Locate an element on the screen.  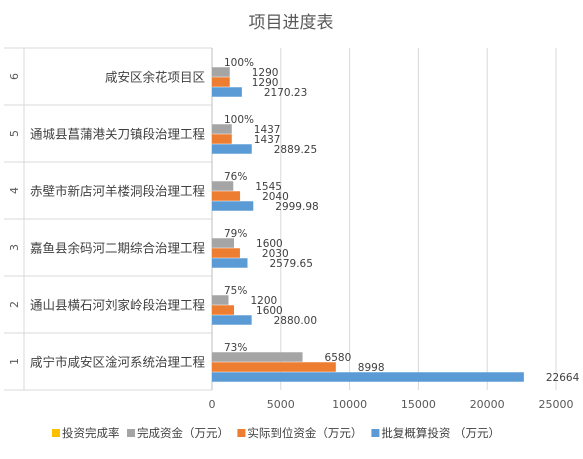
data-label: 2170.23 is located at coordinates (285, 93).